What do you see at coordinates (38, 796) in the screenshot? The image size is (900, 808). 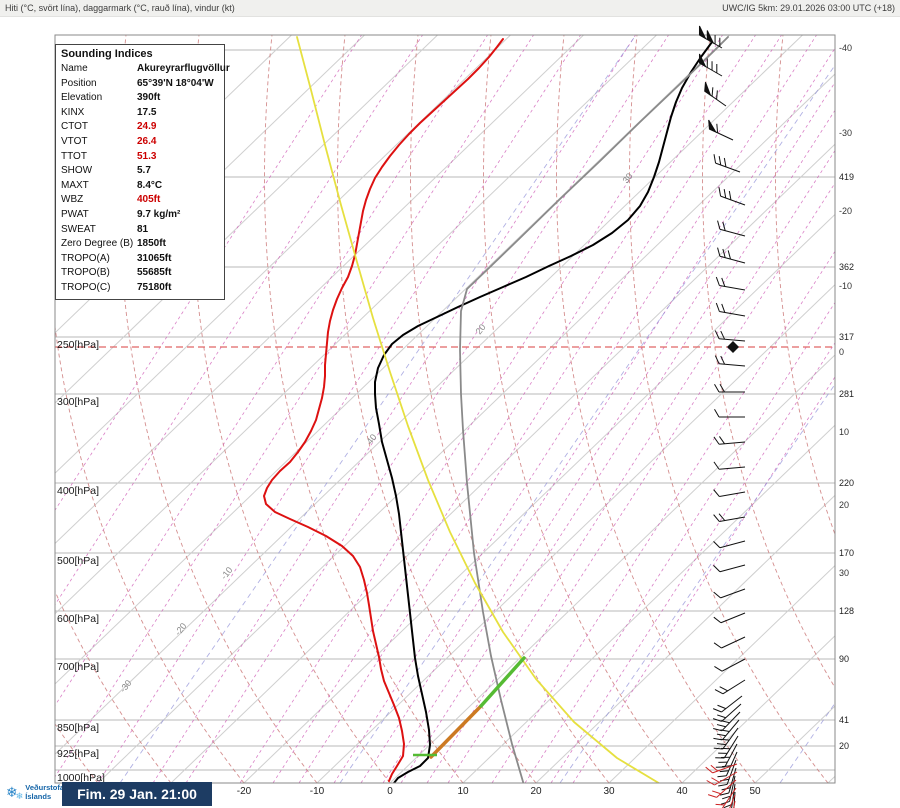 I see `logo-name-line2: Íslands` at bounding box center [38, 796].